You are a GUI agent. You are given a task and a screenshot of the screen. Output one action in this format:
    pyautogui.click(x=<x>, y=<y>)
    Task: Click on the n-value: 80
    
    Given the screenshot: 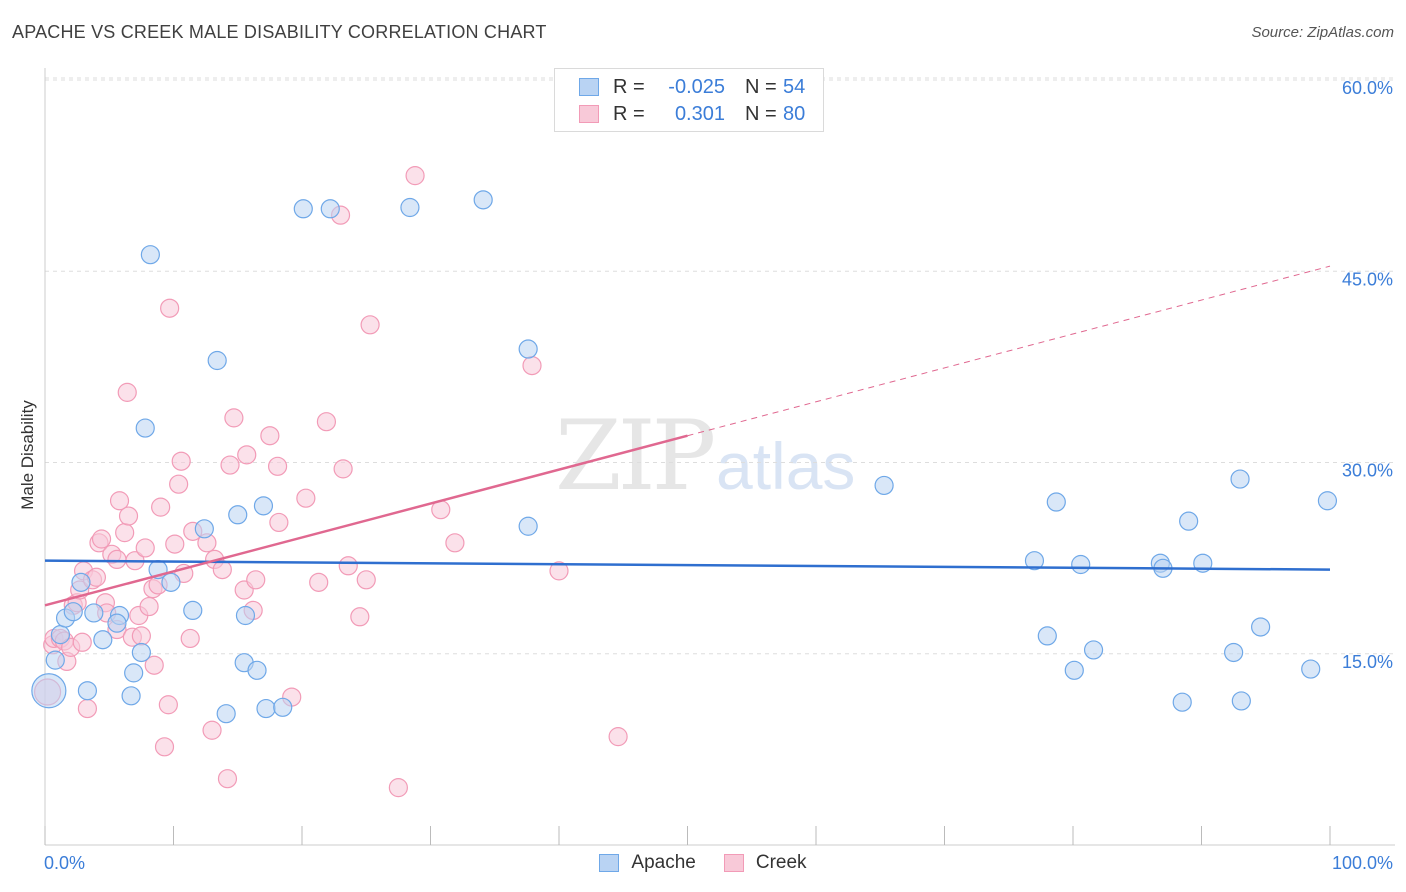 What is the action you would take?
    pyautogui.click(x=794, y=113)
    